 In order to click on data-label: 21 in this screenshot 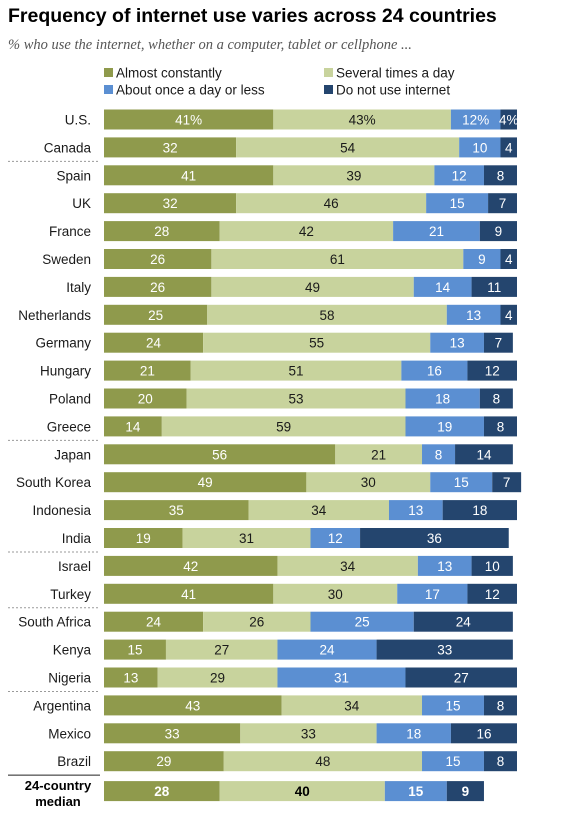, I will do `click(436, 231)`.